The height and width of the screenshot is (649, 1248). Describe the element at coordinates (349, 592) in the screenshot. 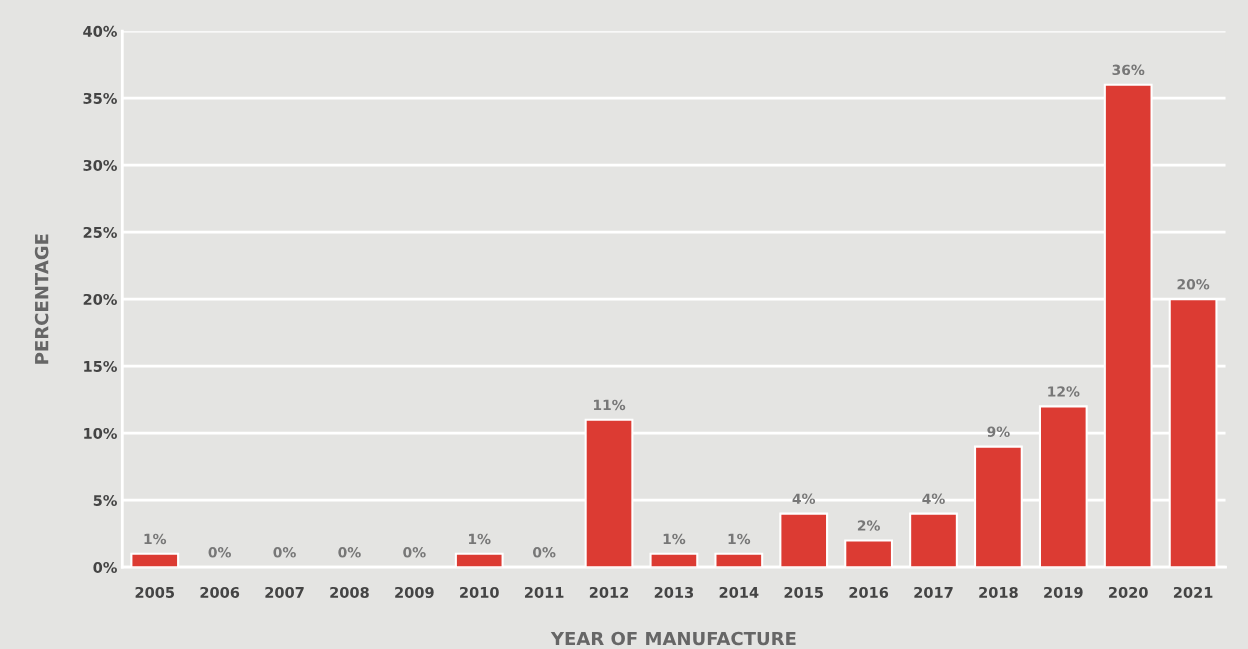

I see `x-tick-label: 2008` at that location.